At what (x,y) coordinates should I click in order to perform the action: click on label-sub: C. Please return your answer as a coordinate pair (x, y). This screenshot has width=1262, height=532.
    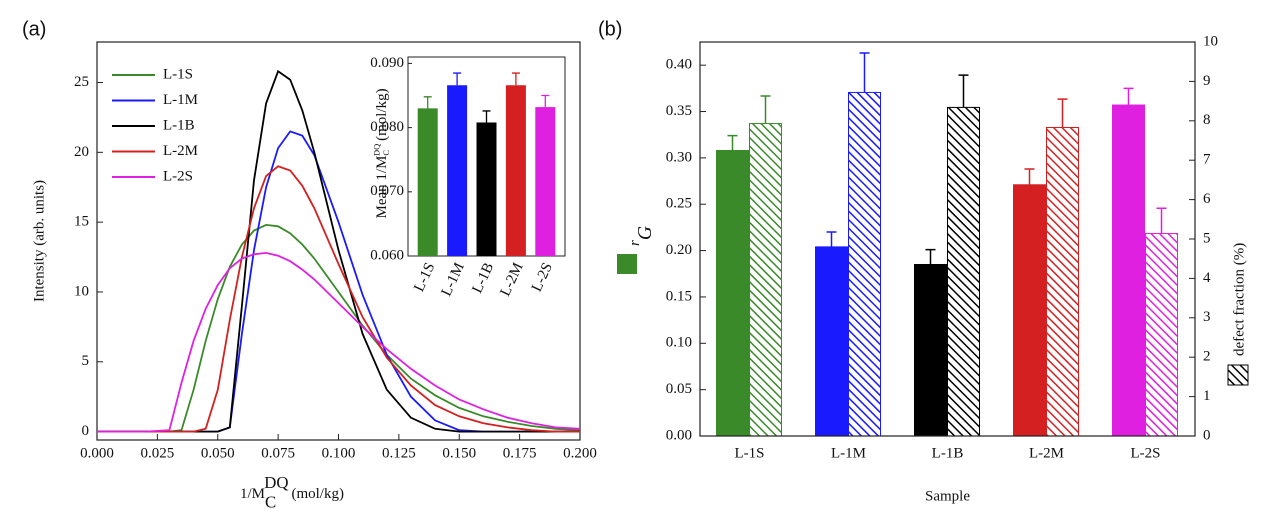
    Looking at the image, I should click on (270, 501).